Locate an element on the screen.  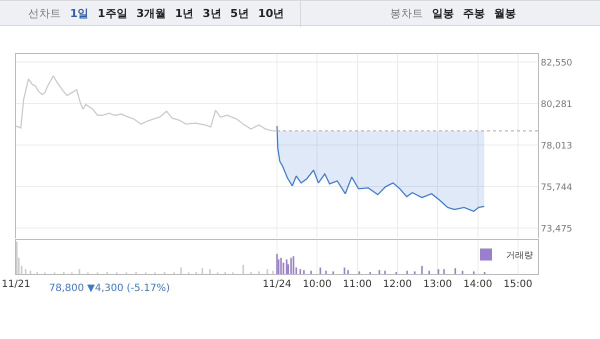
x-tick-label: 11/21 is located at coordinates (16, 284).